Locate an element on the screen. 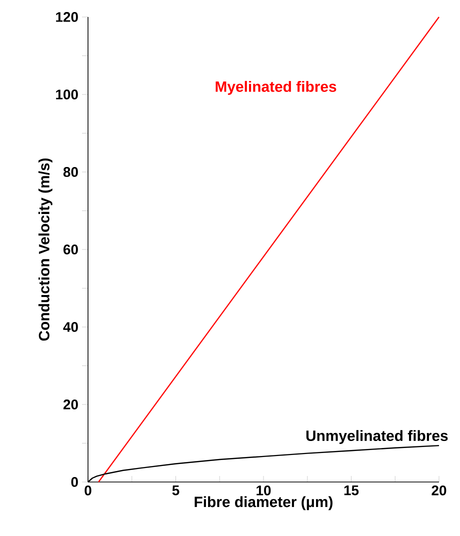 The width and height of the screenshot is (460, 536). x-tick-label: 10 is located at coordinates (263, 491).